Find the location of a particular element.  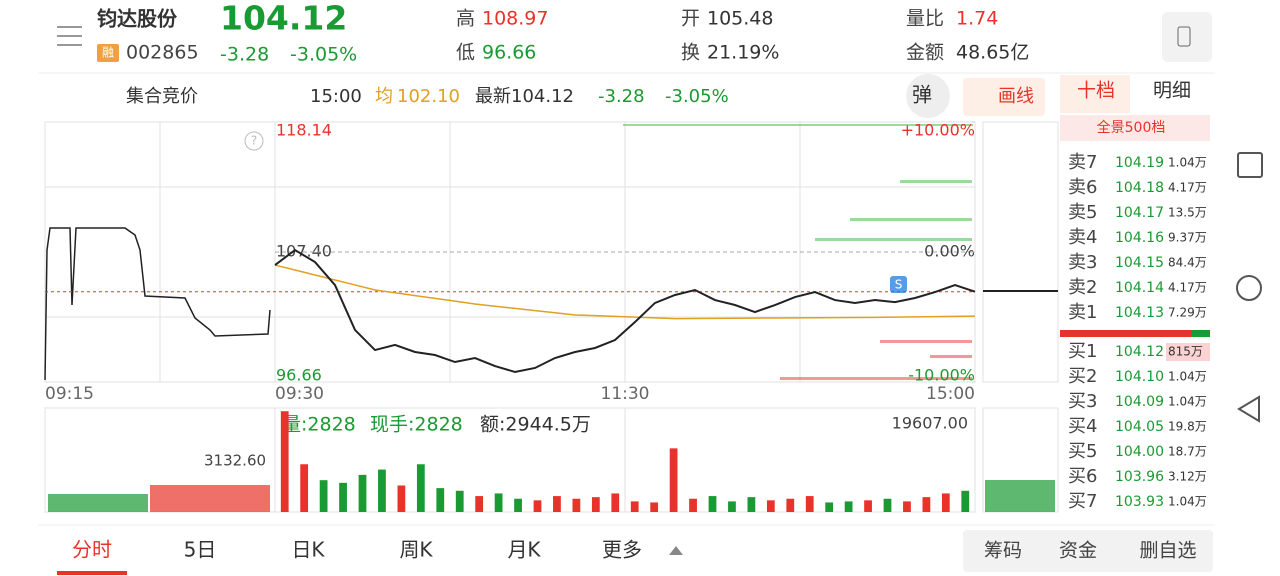

book-vol: 18.7万 is located at coordinates (1187, 452).